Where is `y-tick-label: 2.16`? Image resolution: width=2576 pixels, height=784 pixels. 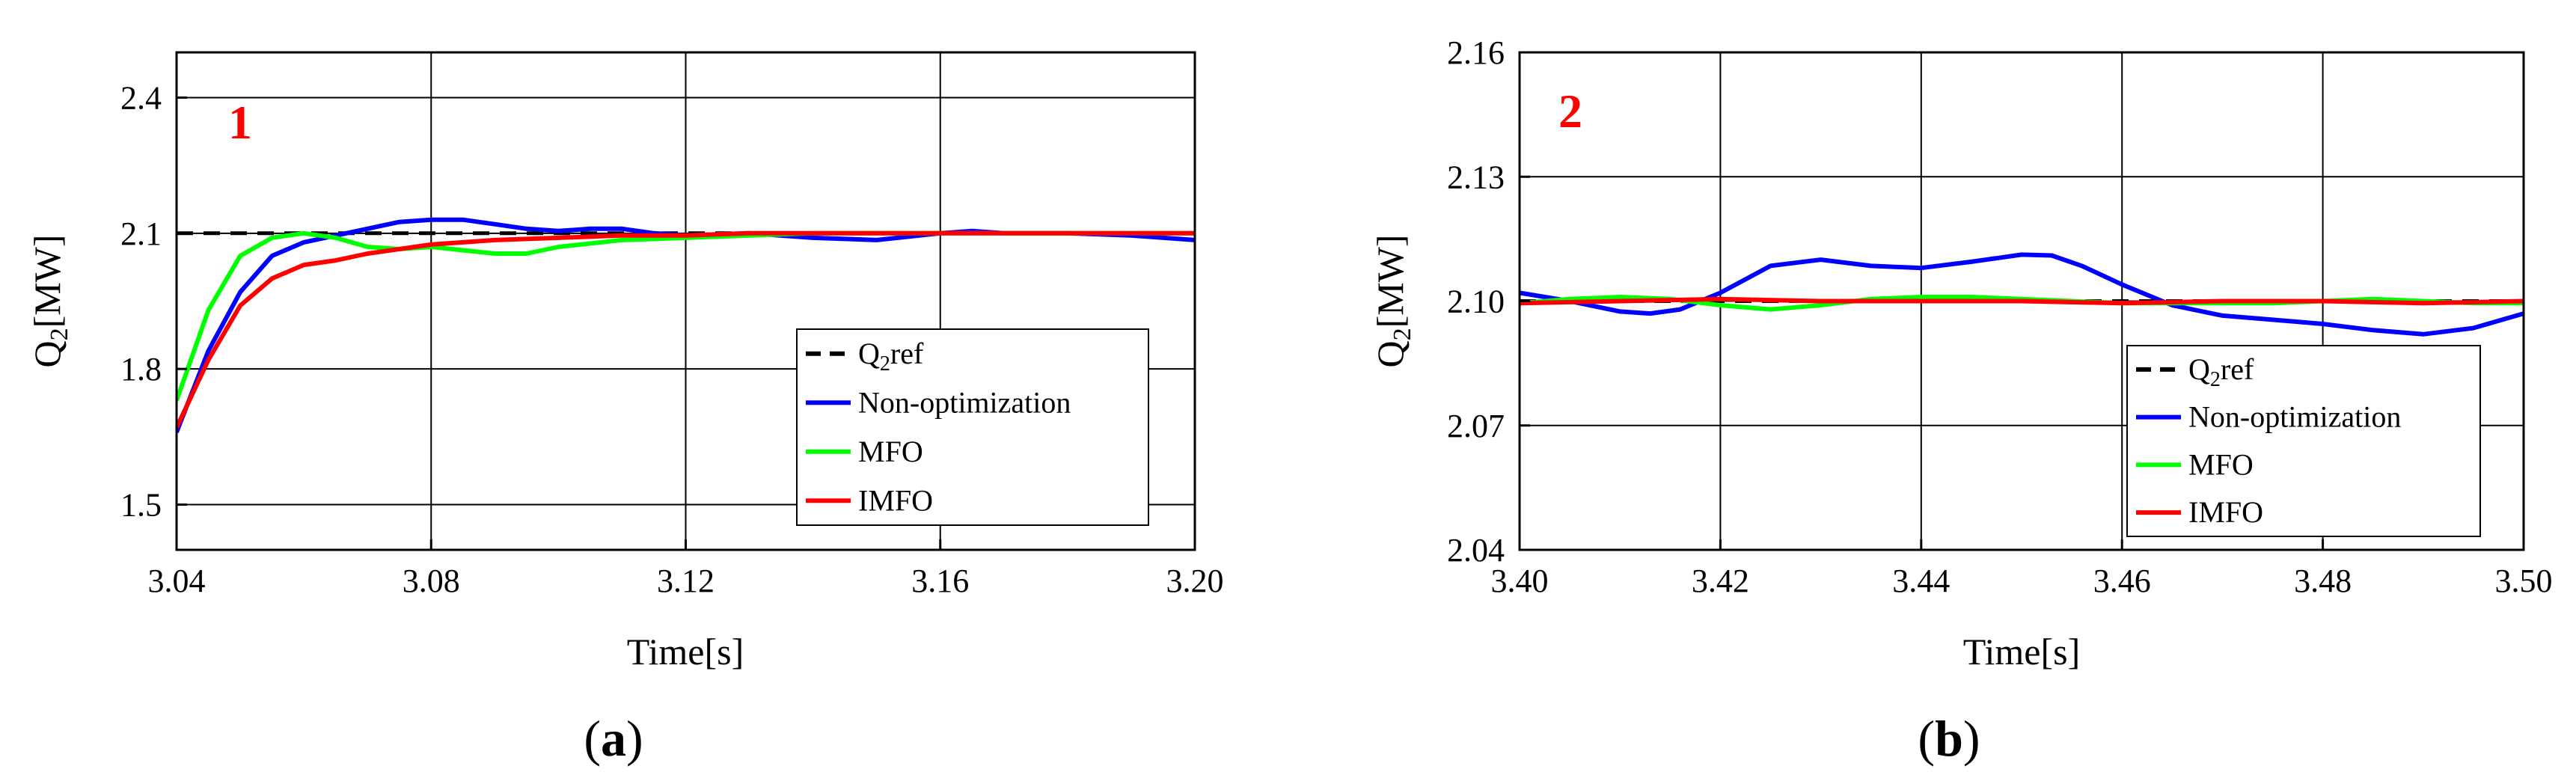
y-tick-label: 2.16 is located at coordinates (1476, 52).